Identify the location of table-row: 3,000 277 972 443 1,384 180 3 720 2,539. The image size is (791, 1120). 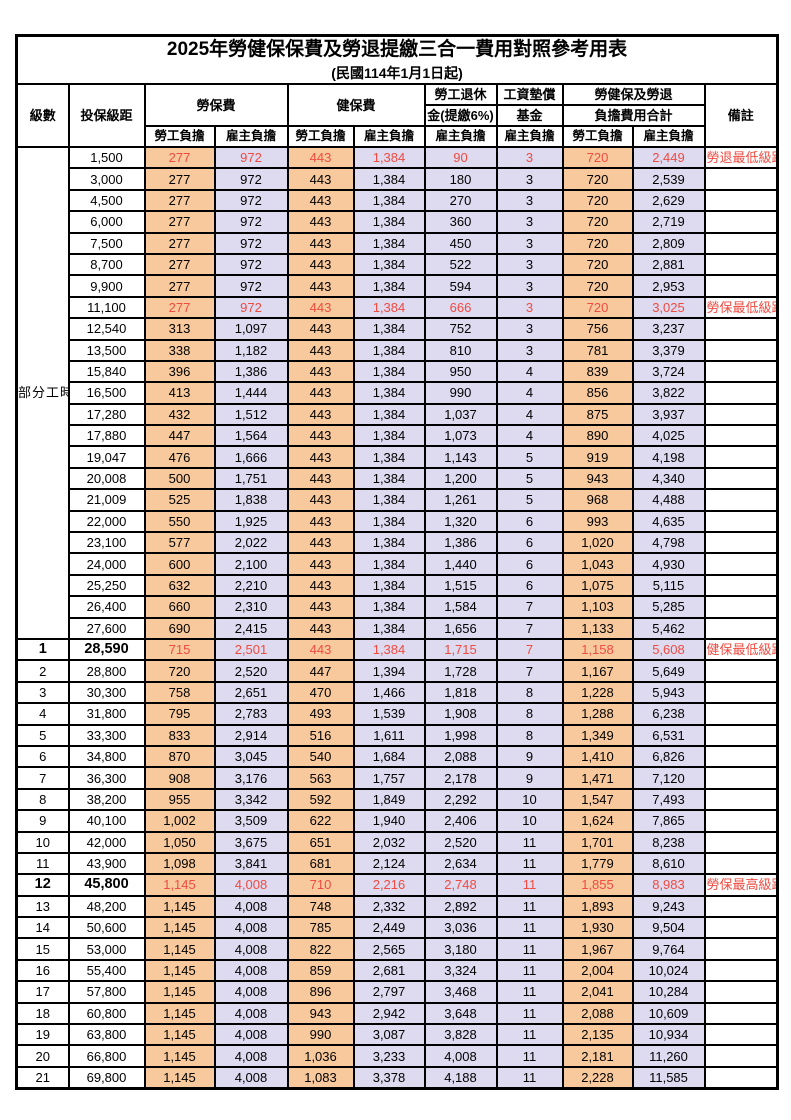
(398, 179).